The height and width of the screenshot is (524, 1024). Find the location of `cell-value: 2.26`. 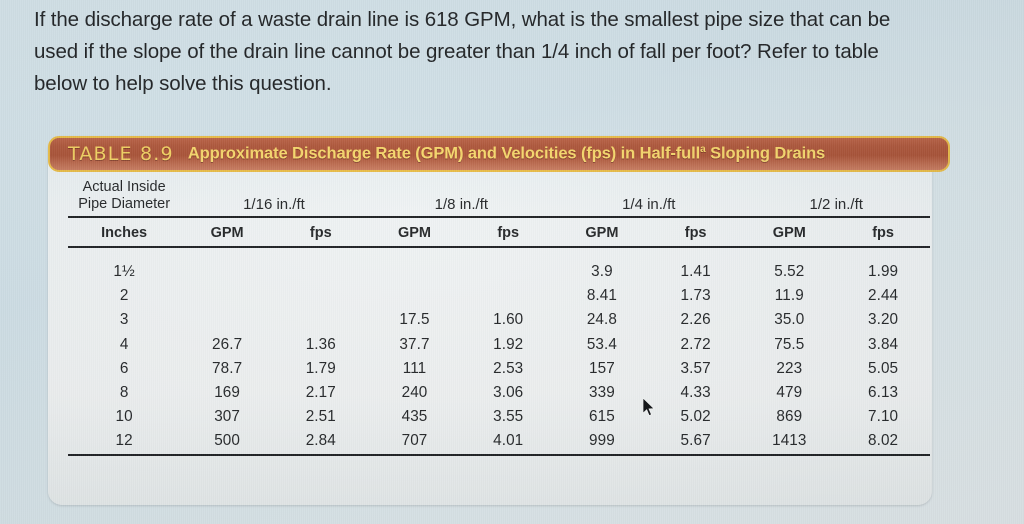

cell-value: 2.26 is located at coordinates (695, 320).